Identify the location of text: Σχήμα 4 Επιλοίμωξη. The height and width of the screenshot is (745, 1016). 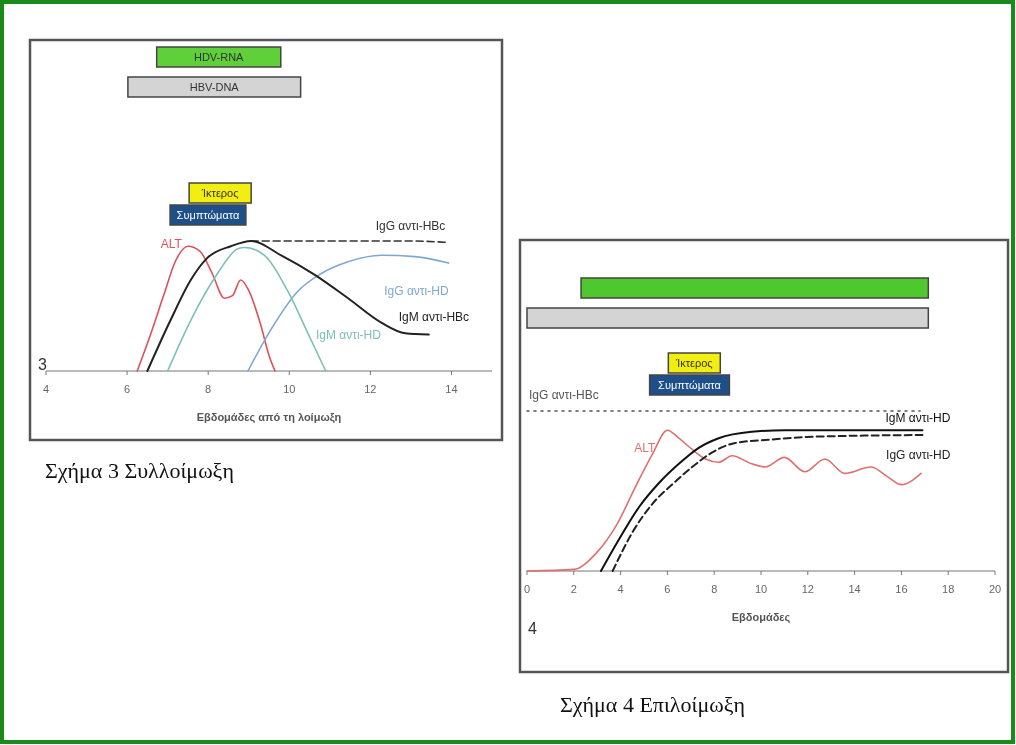
(653, 704).